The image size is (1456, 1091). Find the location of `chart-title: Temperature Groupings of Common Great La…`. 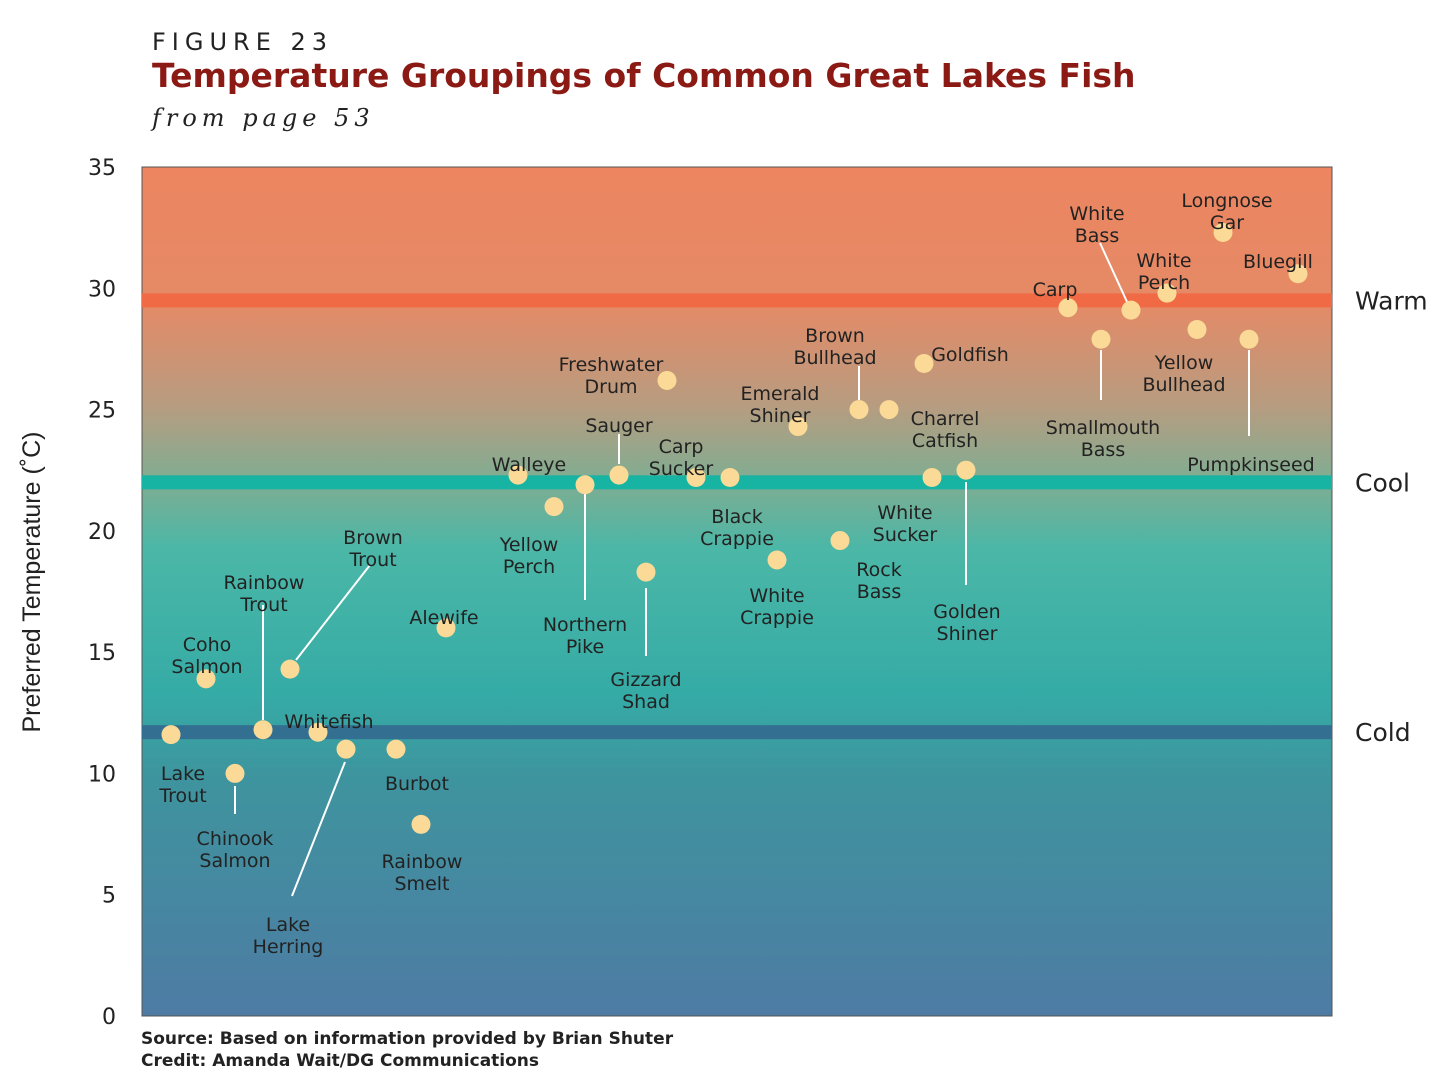

chart-title: Temperature Groupings of Common Great La… is located at coordinates (644, 75).